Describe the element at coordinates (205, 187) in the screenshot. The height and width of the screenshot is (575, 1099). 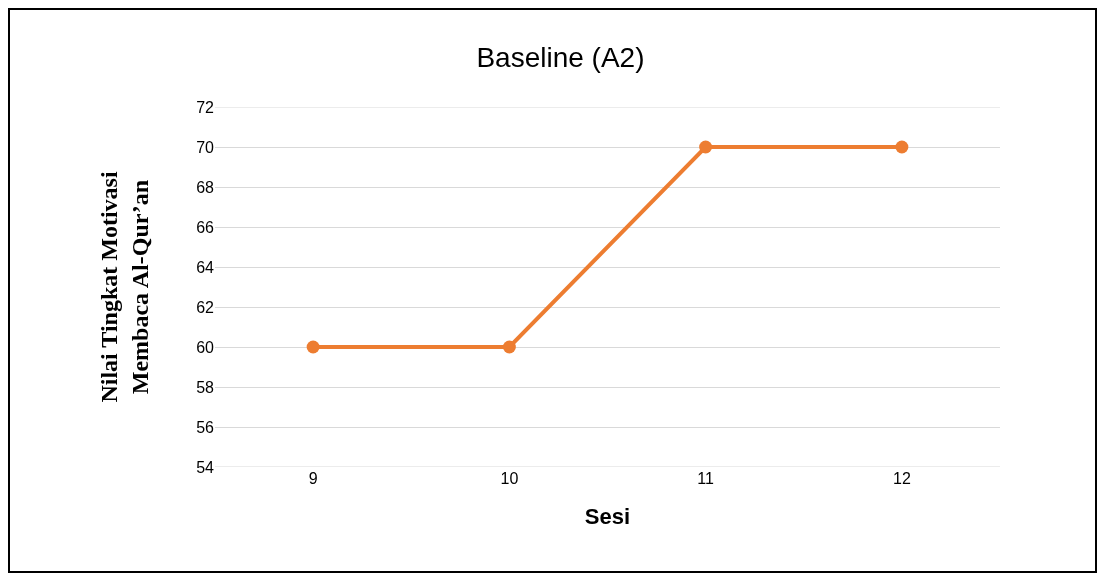
I see `y-tick-label: 68` at that location.